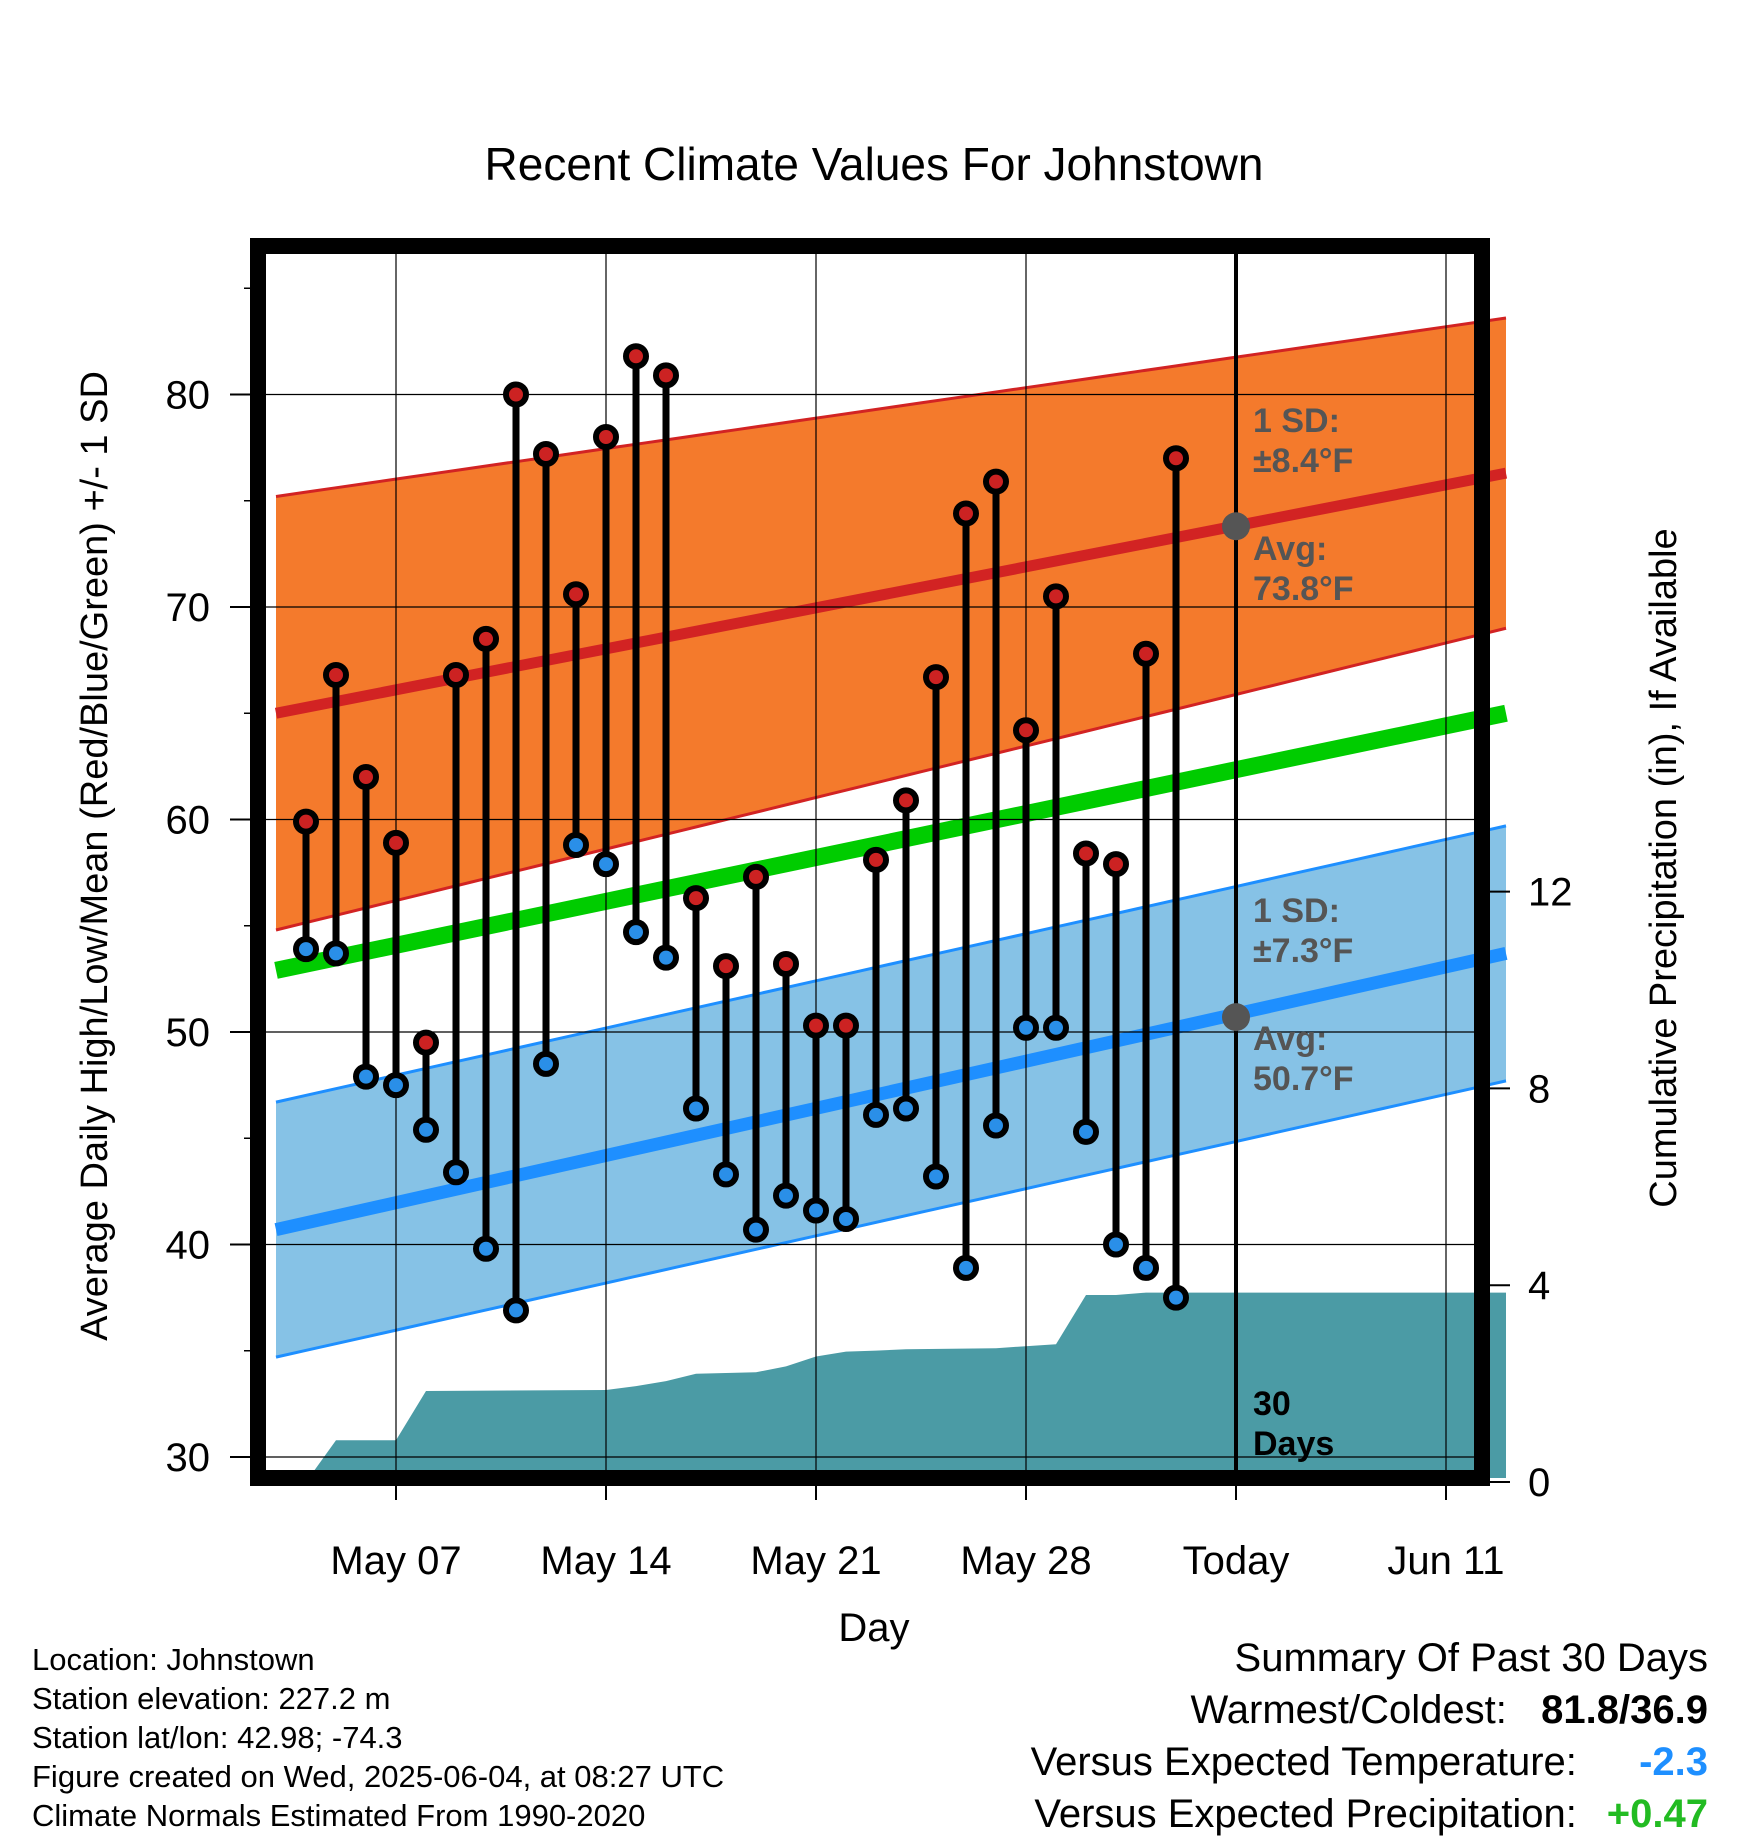  What do you see at coordinates (188, 1458) in the screenshot?
I see `y-tick-label: 30` at bounding box center [188, 1458].